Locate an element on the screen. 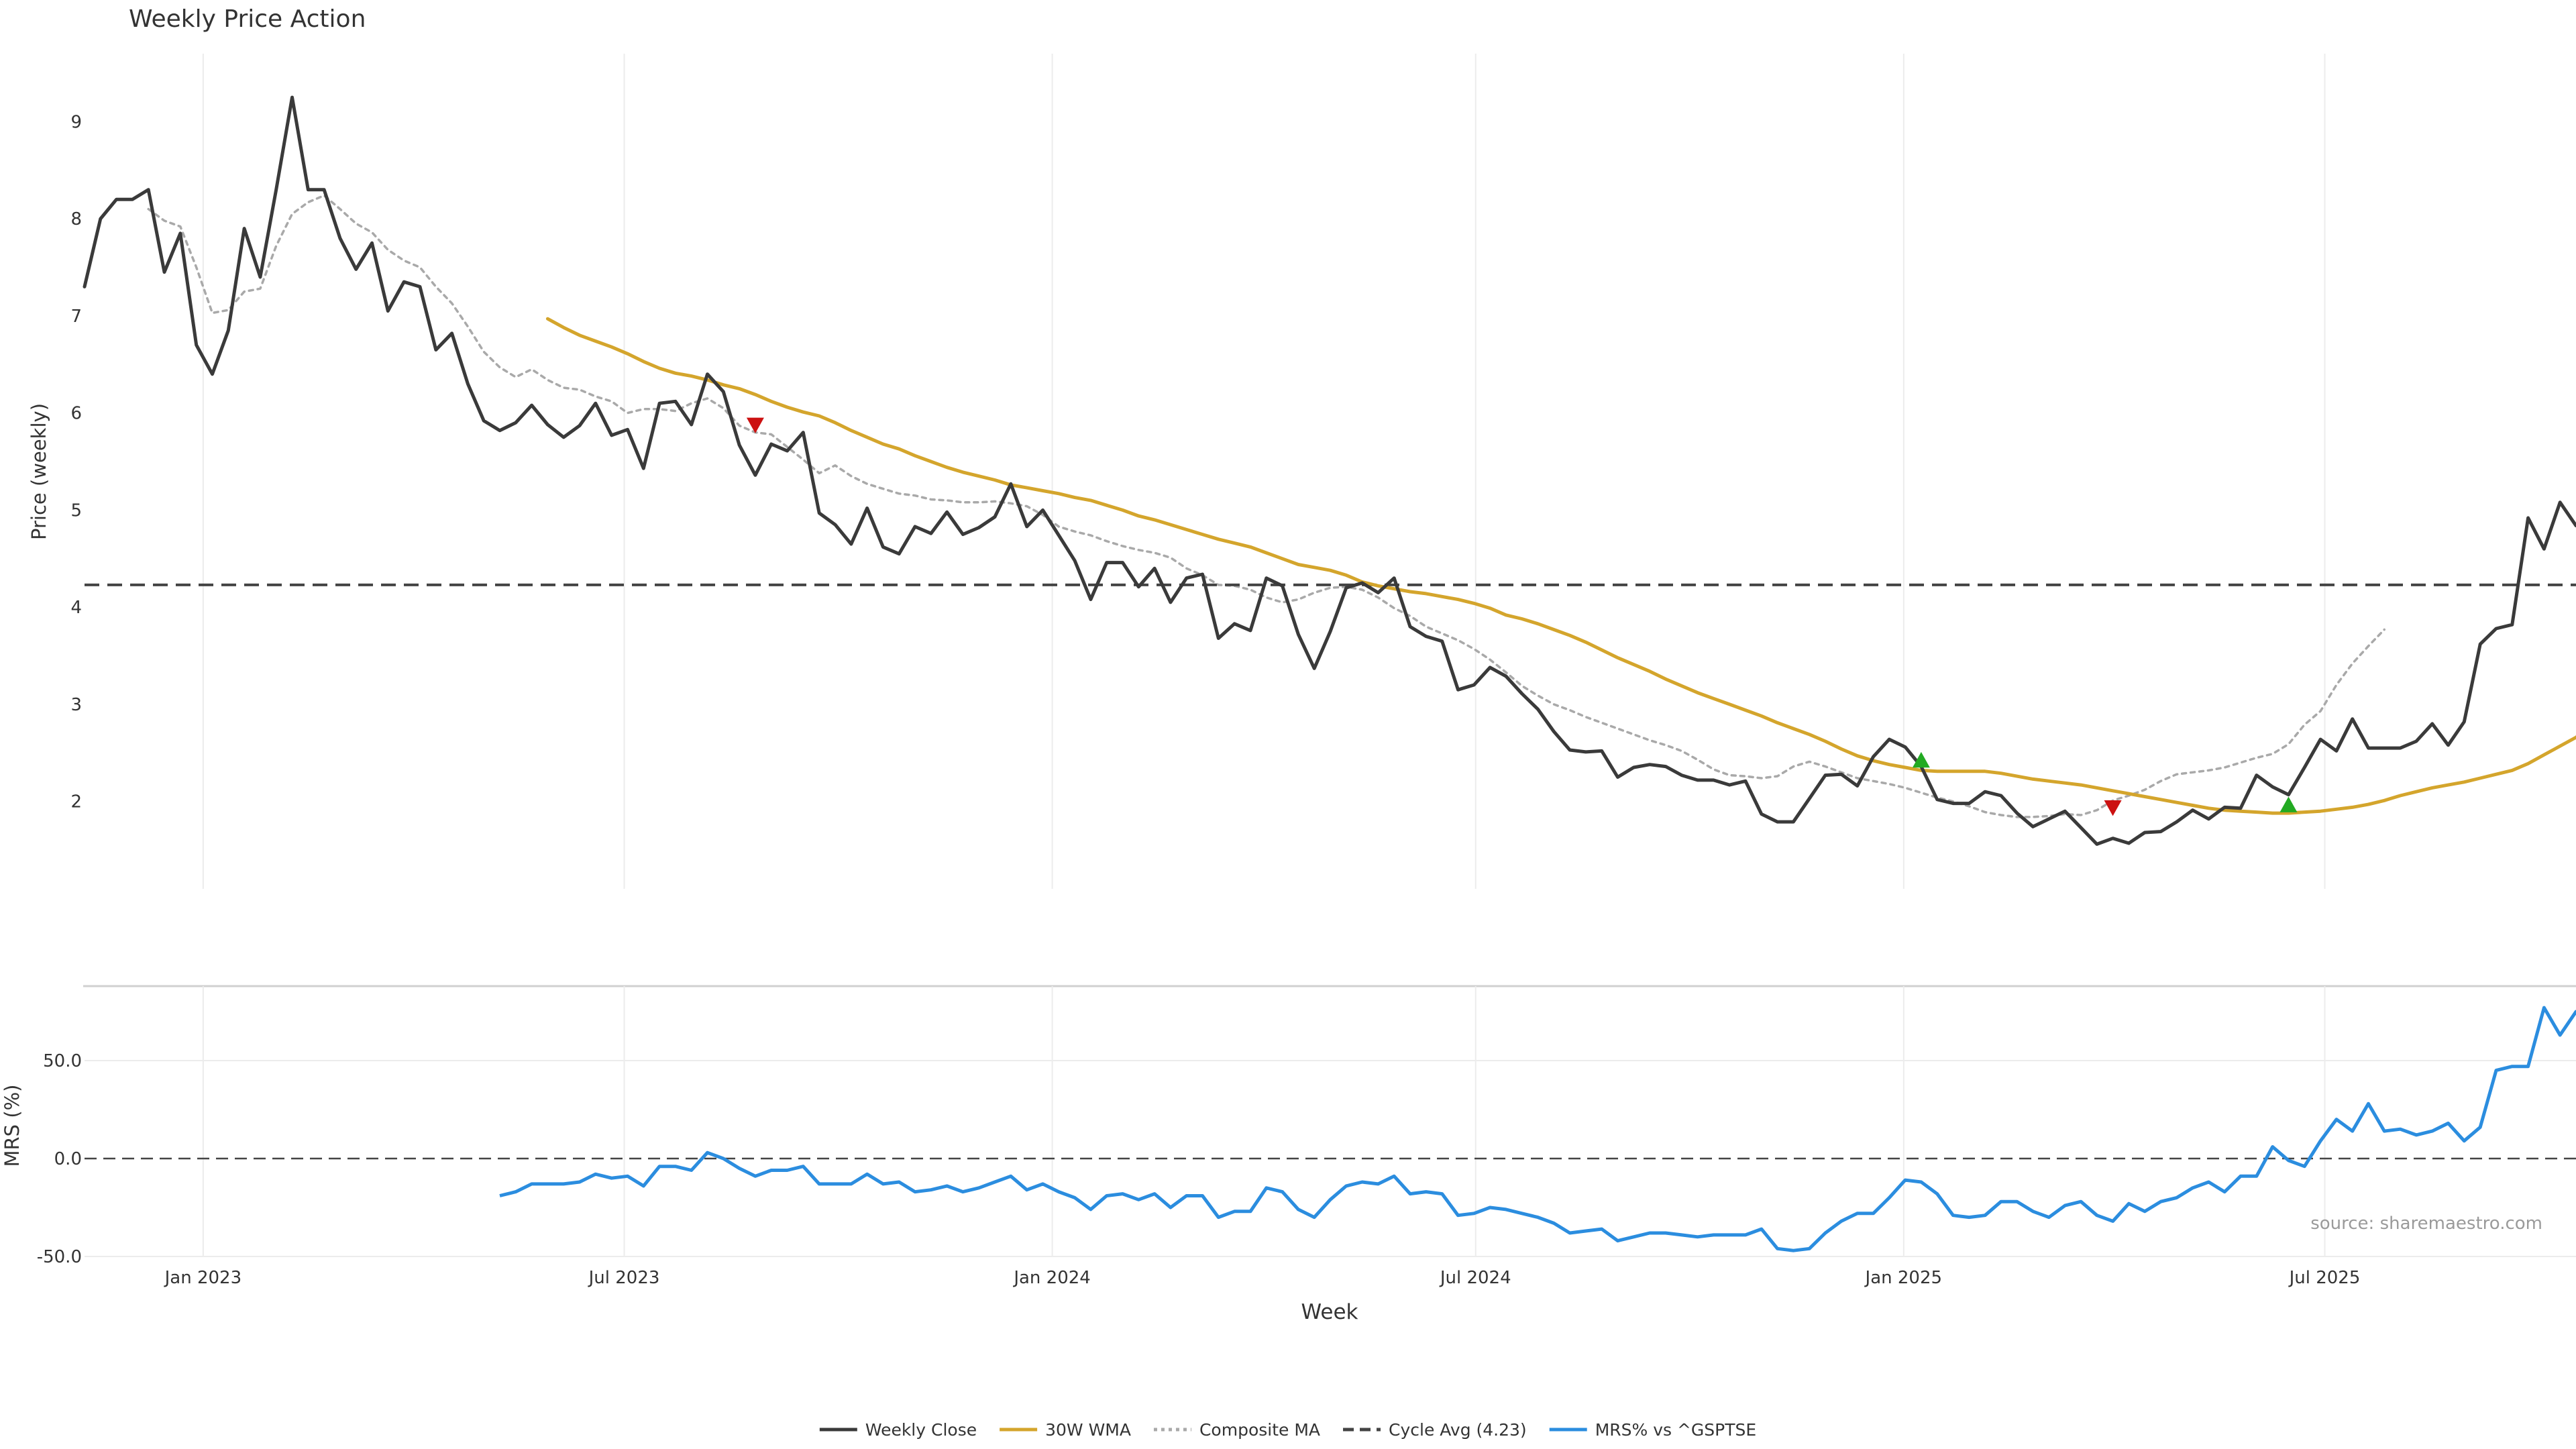 The height and width of the screenshot is (1449, 2576). legend-item: Composite MA is located at coordinates (1236, 1430).